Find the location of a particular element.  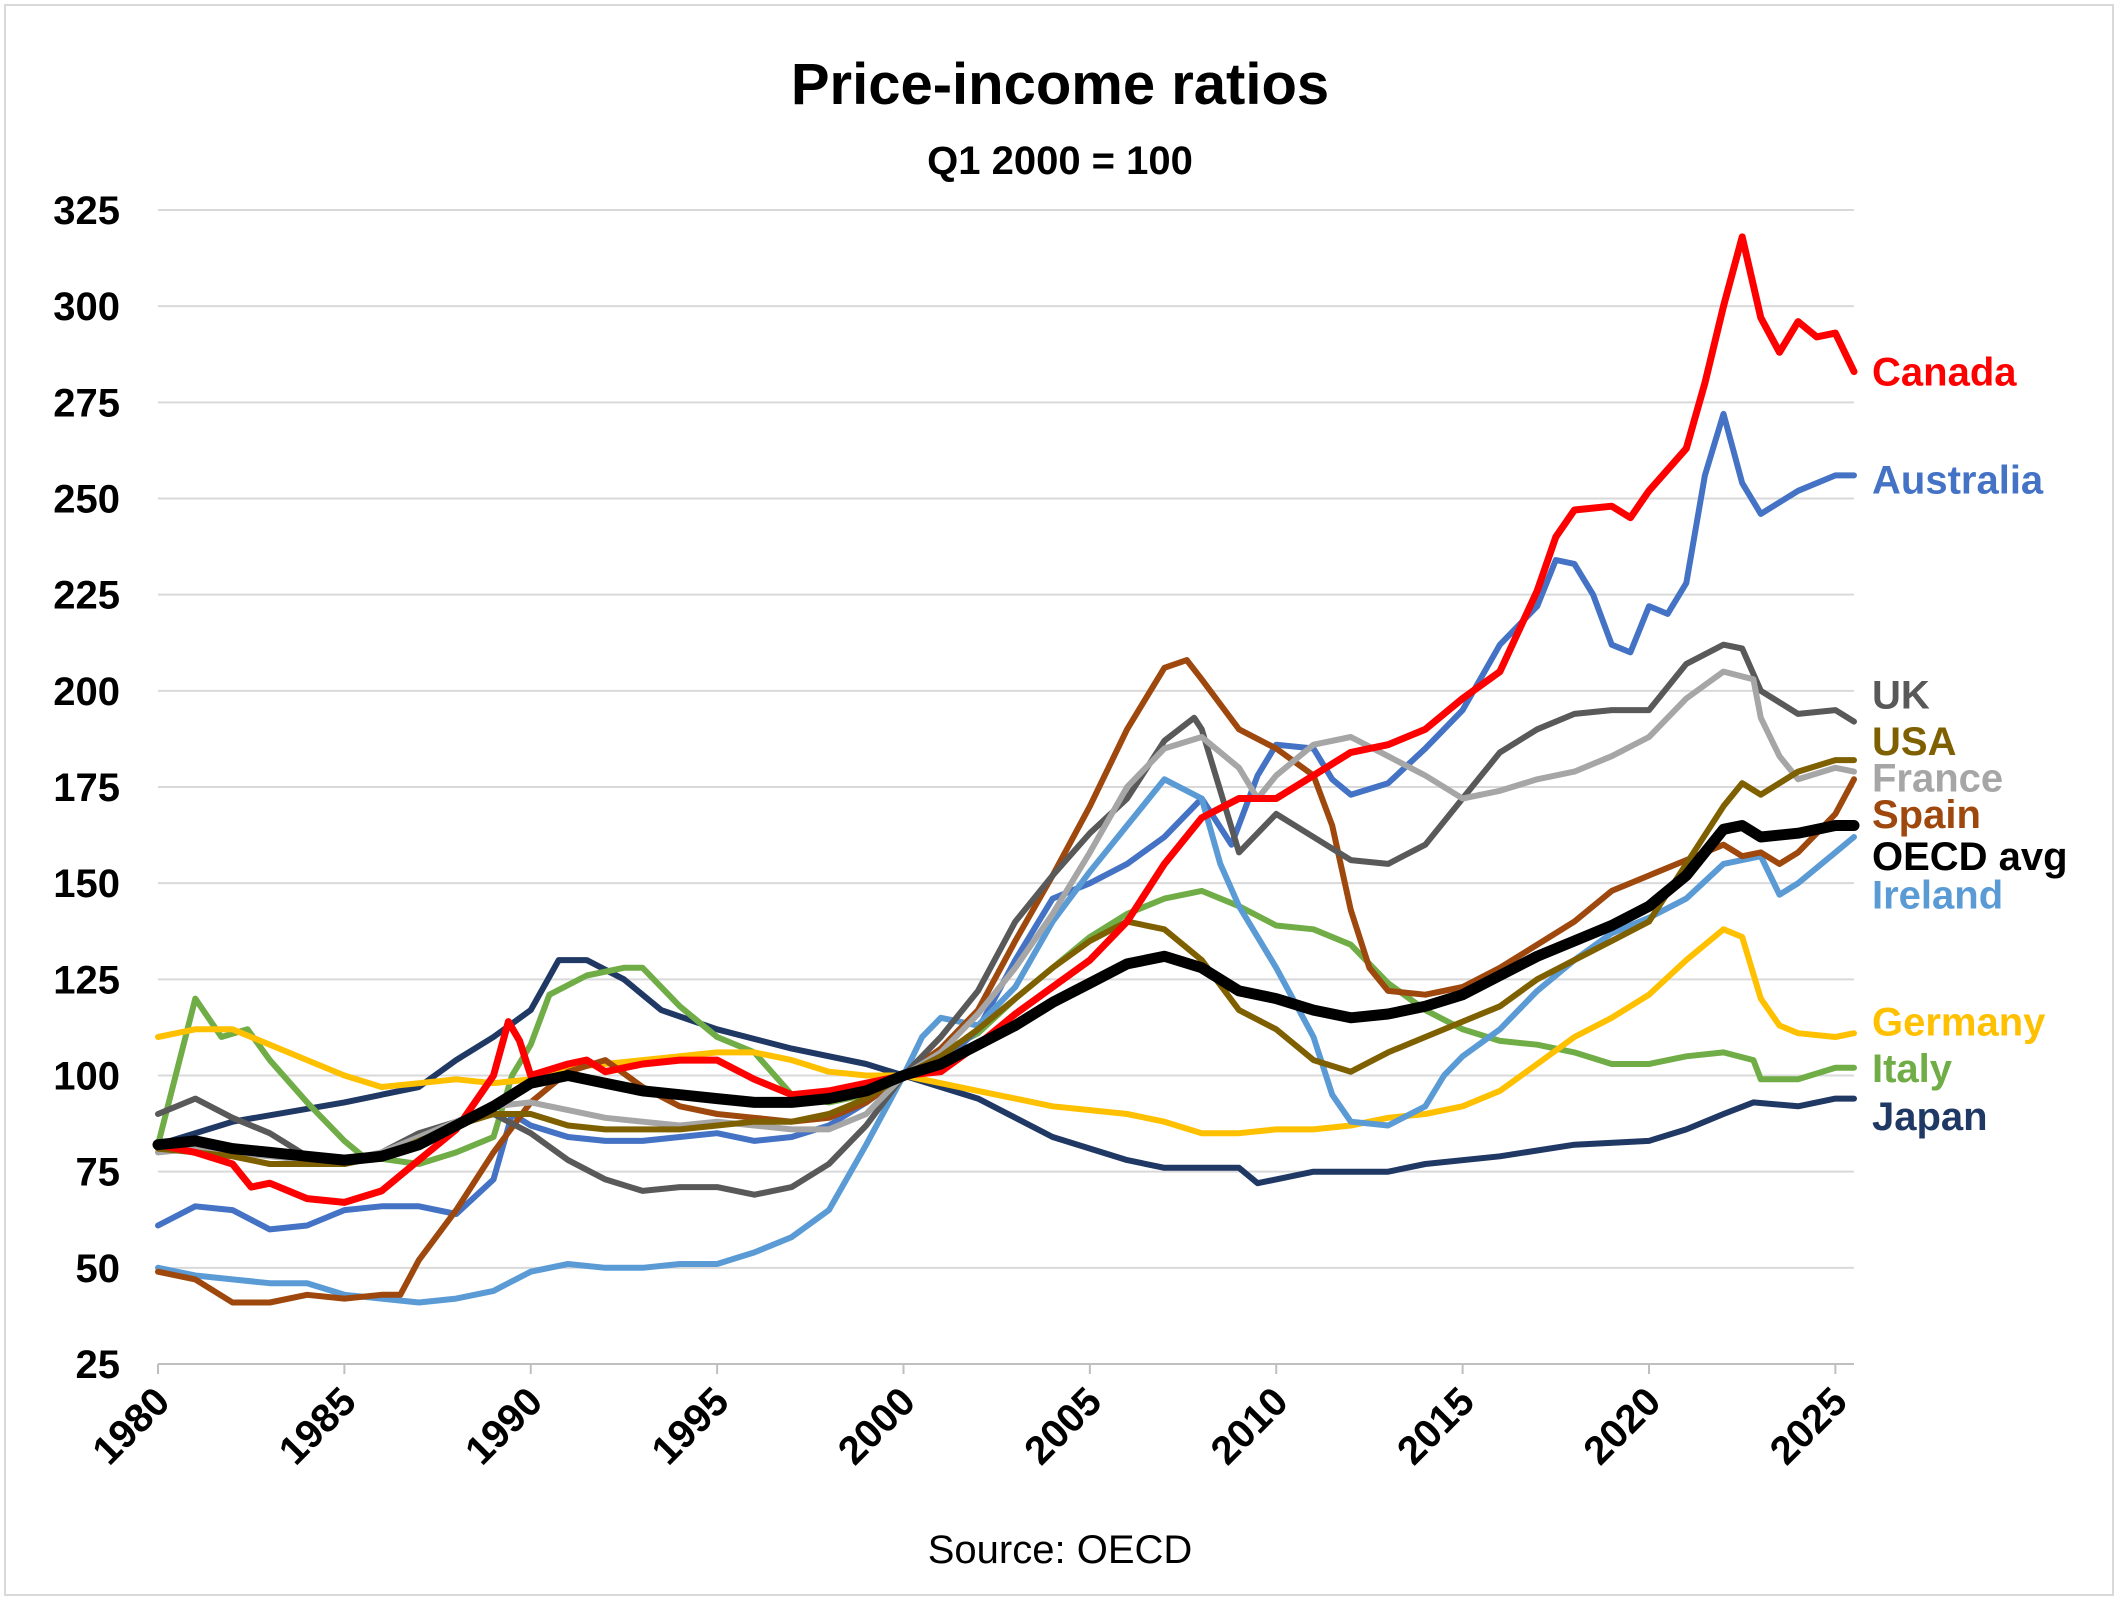

series-label-japan: Japan is located at coordinates (1930, 1117).